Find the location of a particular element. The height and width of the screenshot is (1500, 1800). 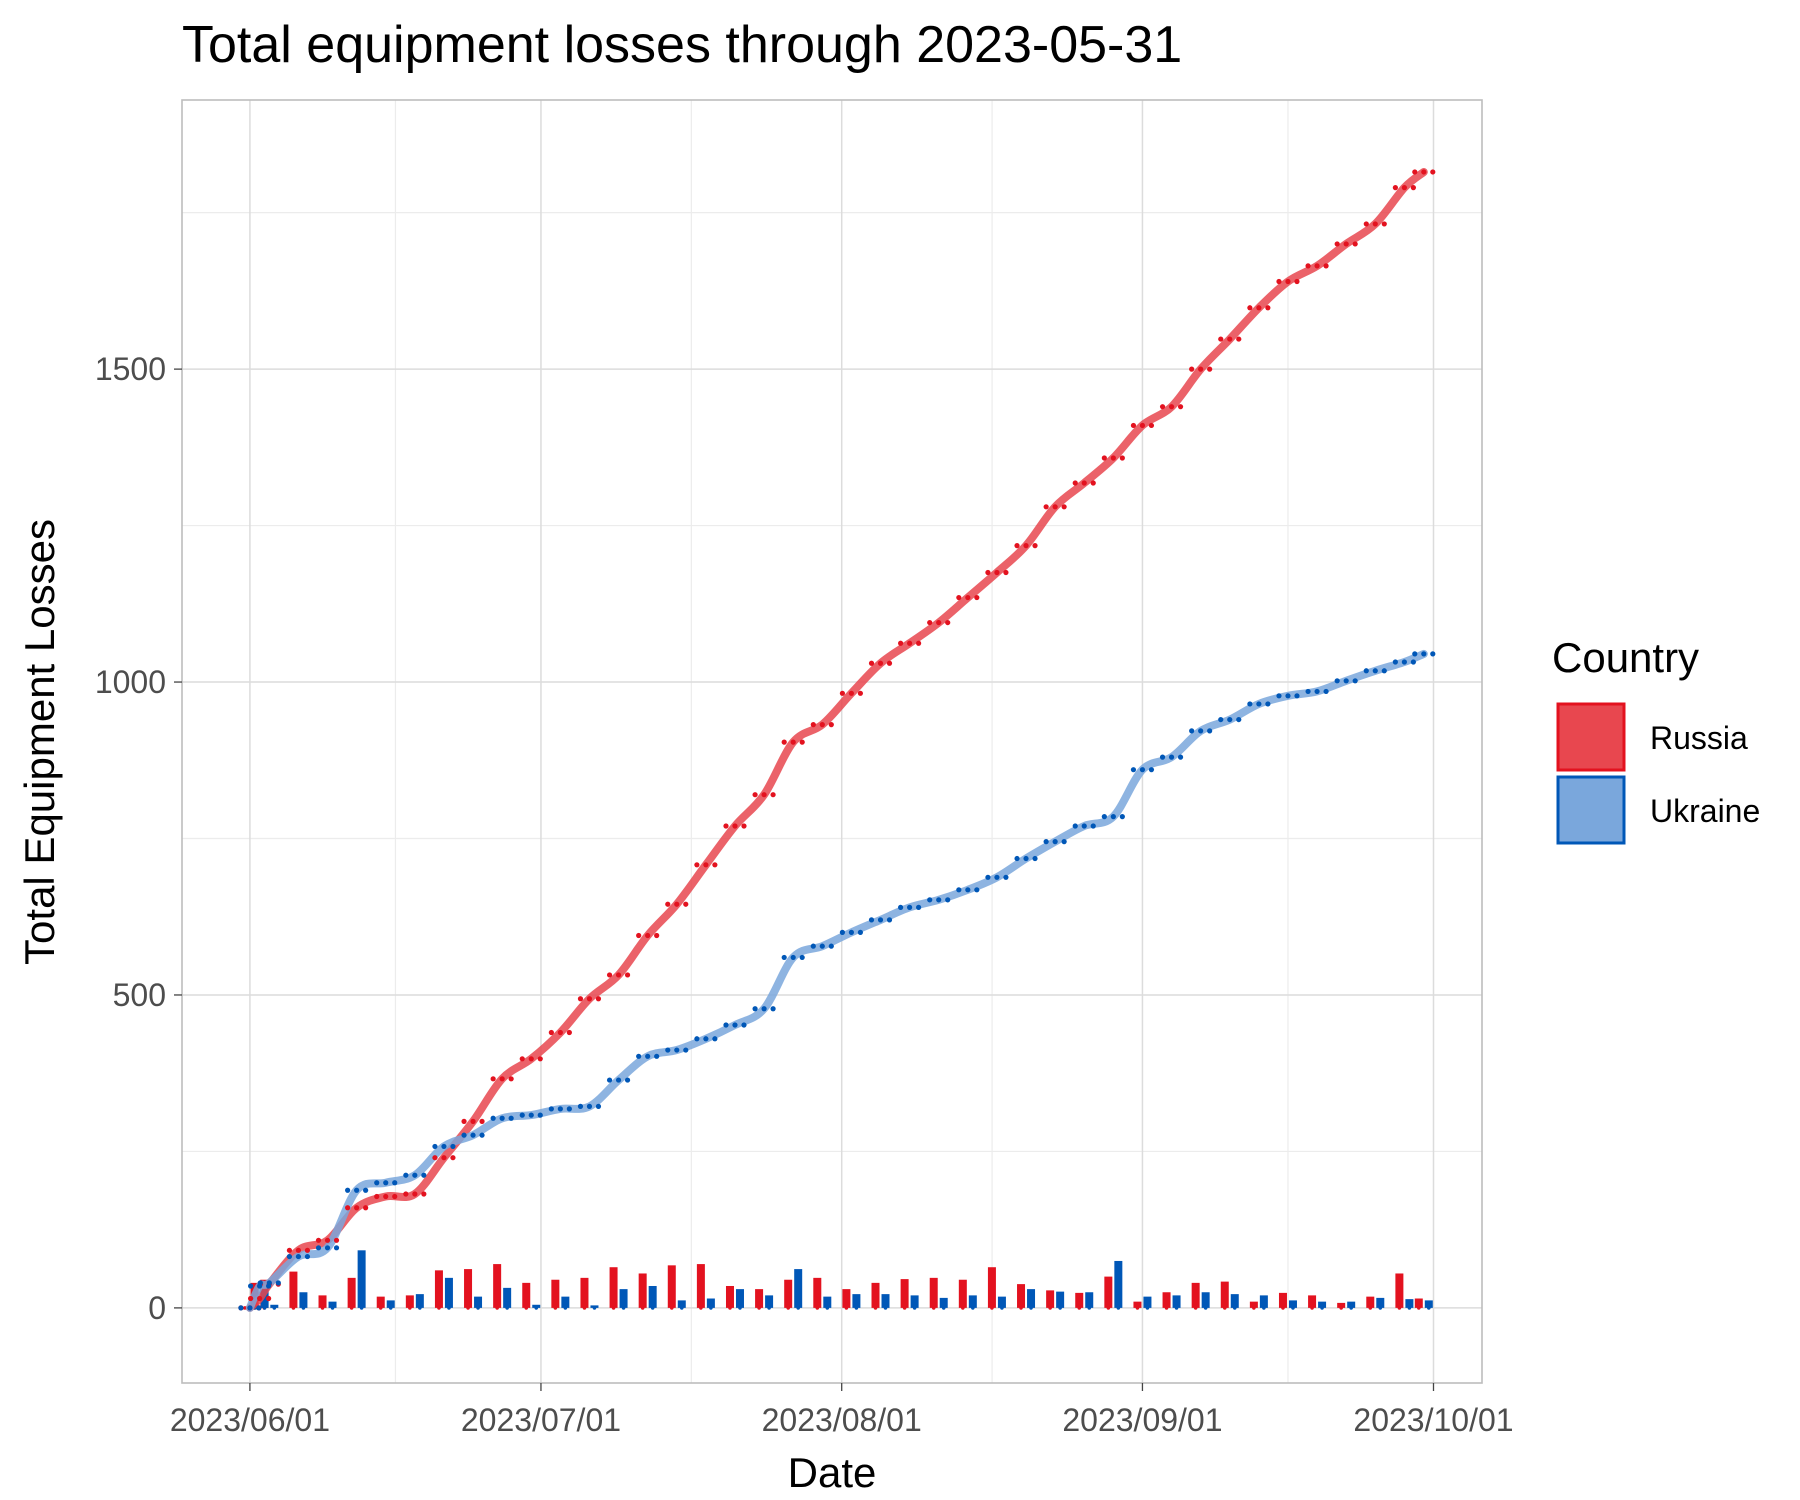

x-axis-title: Date is located at coordinates (832, 1472).